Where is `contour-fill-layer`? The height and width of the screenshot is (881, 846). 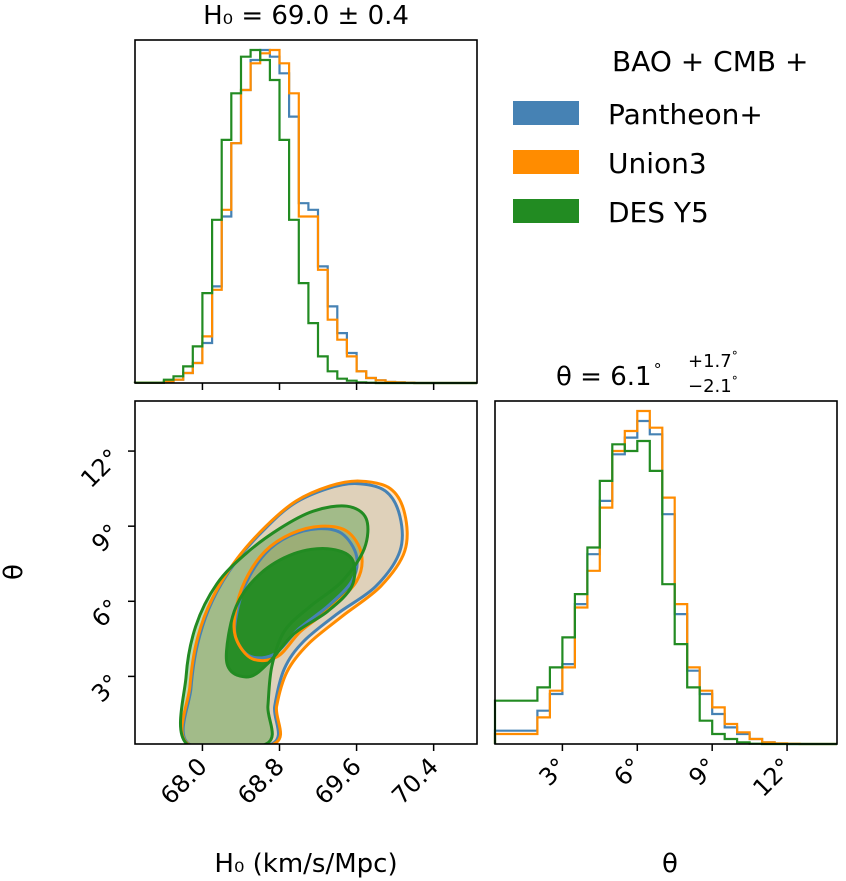
contour-fill-layer is located at coordinates (294, 612).